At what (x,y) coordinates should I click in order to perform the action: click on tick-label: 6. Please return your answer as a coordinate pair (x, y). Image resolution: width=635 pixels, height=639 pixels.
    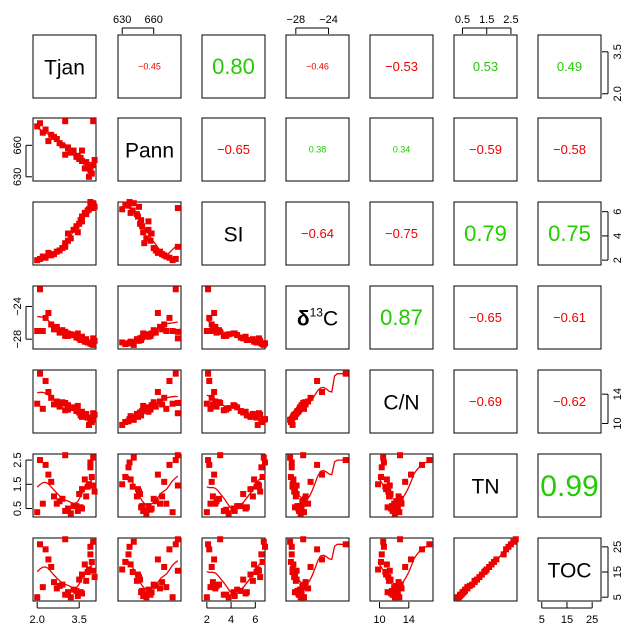
    Looking at the image, I should click on (618, 212).